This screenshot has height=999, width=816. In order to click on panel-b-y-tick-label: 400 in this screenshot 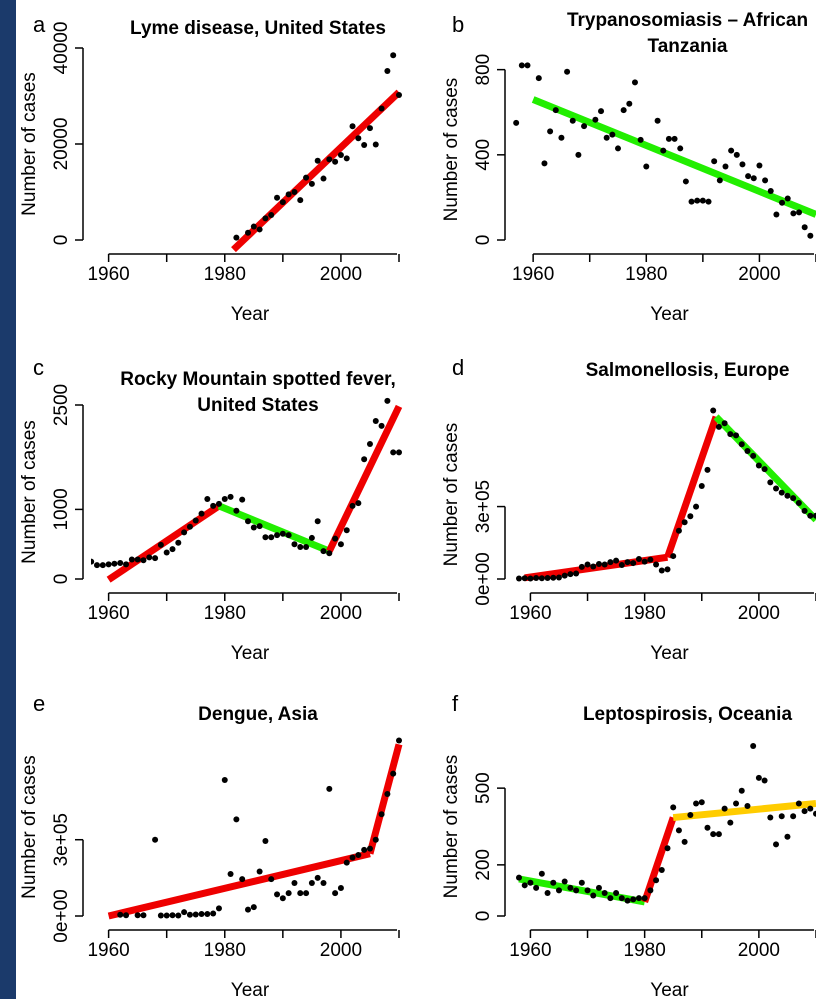, I will do `click(483, 155)`.